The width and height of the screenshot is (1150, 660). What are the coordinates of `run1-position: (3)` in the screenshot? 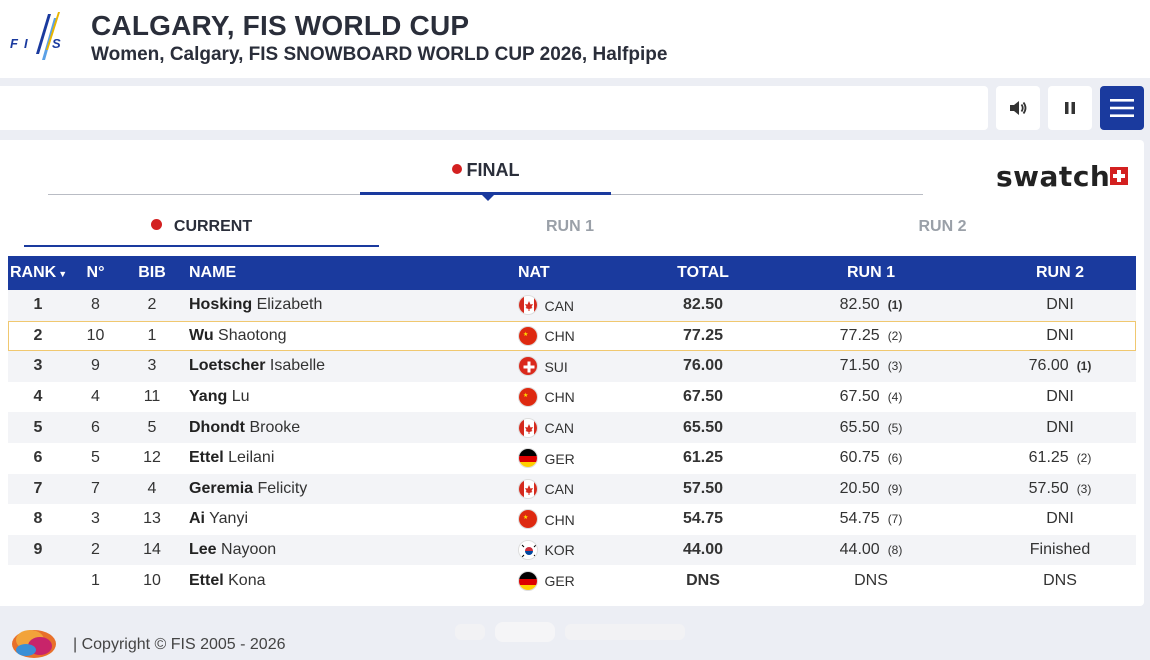 It's located at (895, 366).